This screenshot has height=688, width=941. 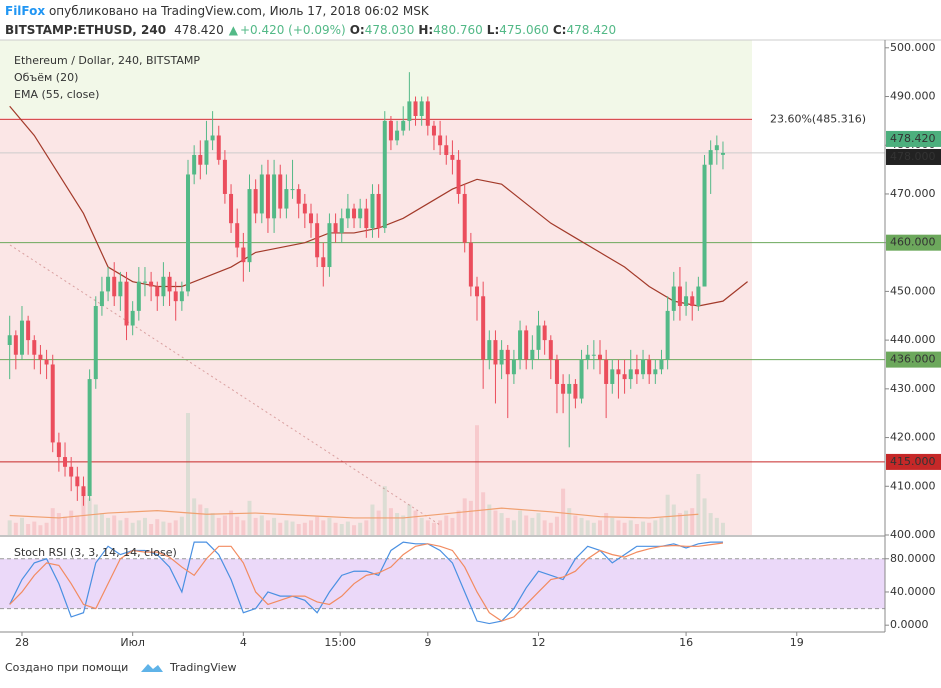 What do you see at coordinates (340, 642) in the screenshot?
I see `x-tick-label: 15:00` at bounding box center [340, 642].